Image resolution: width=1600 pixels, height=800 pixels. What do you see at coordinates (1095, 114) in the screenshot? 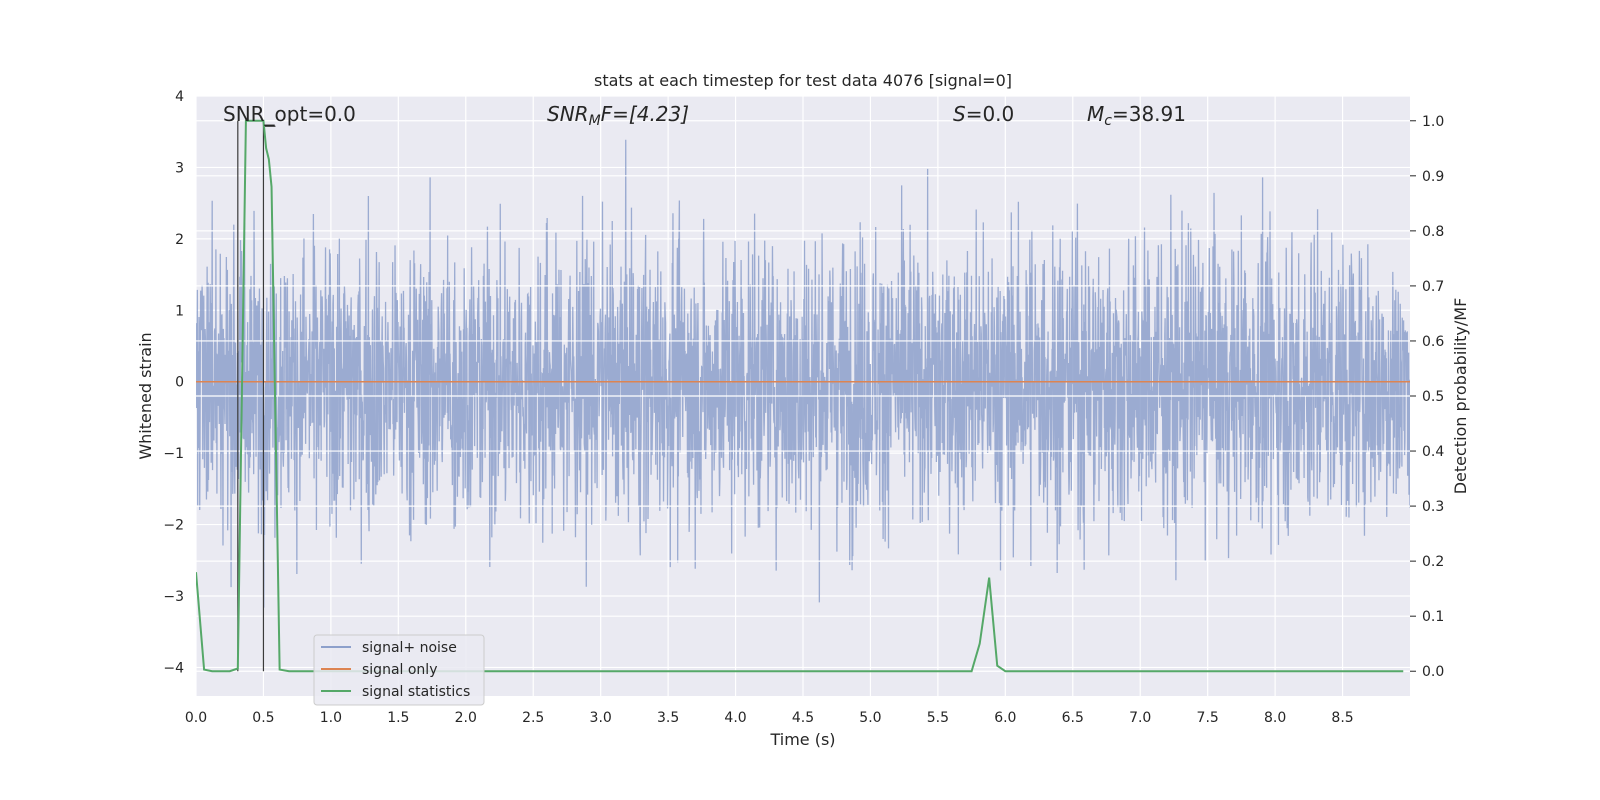
I see `annotation-mc-var: M` at bounding box center [1095, 114].